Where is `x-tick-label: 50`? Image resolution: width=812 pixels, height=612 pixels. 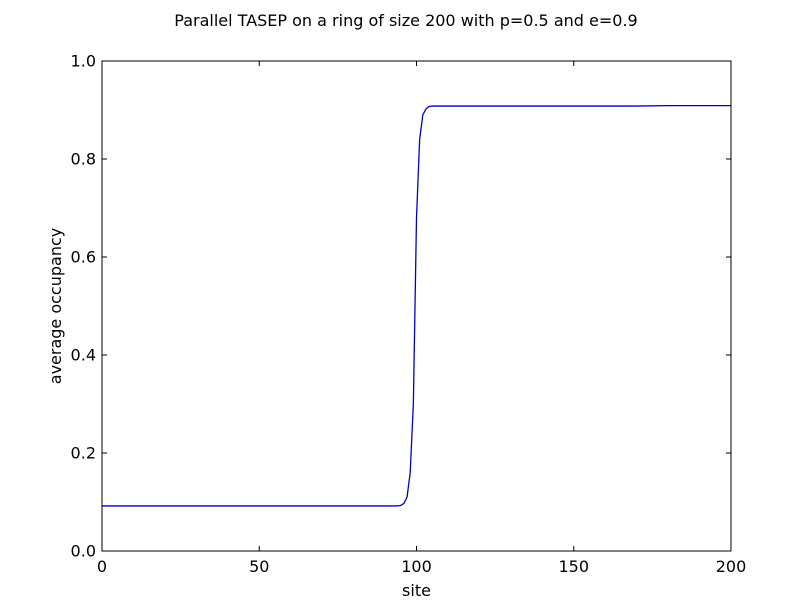
x-tick-label: 50 is located at coordinates (259, 566).